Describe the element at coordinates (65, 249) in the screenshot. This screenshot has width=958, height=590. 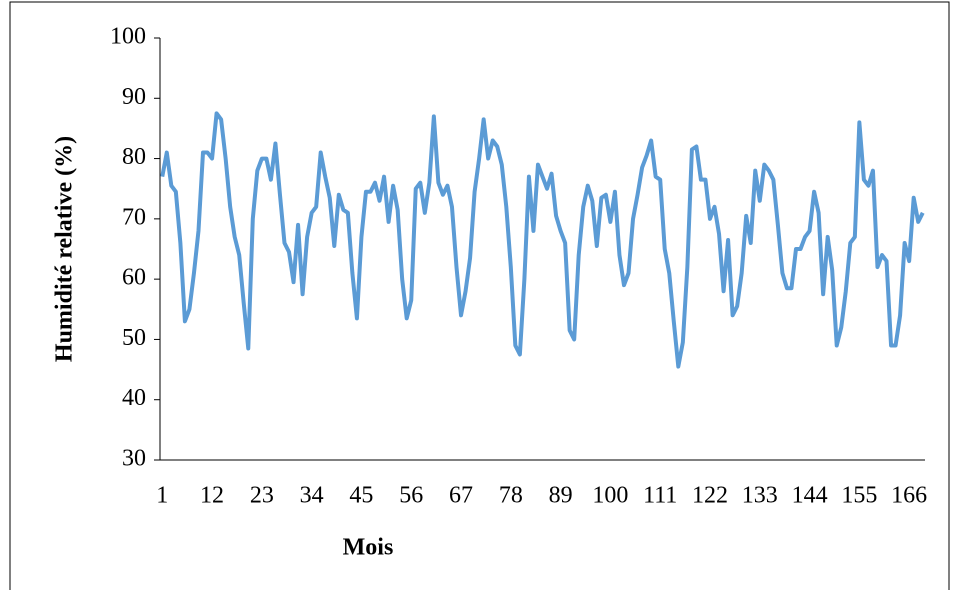
I see `y-axis-title: Humidité relative (%)` at that location.